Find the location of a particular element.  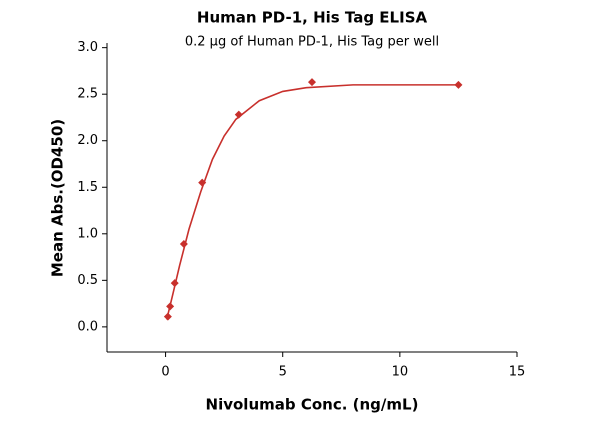

x-tick-label: 5 is located at coordinates (283, 372).